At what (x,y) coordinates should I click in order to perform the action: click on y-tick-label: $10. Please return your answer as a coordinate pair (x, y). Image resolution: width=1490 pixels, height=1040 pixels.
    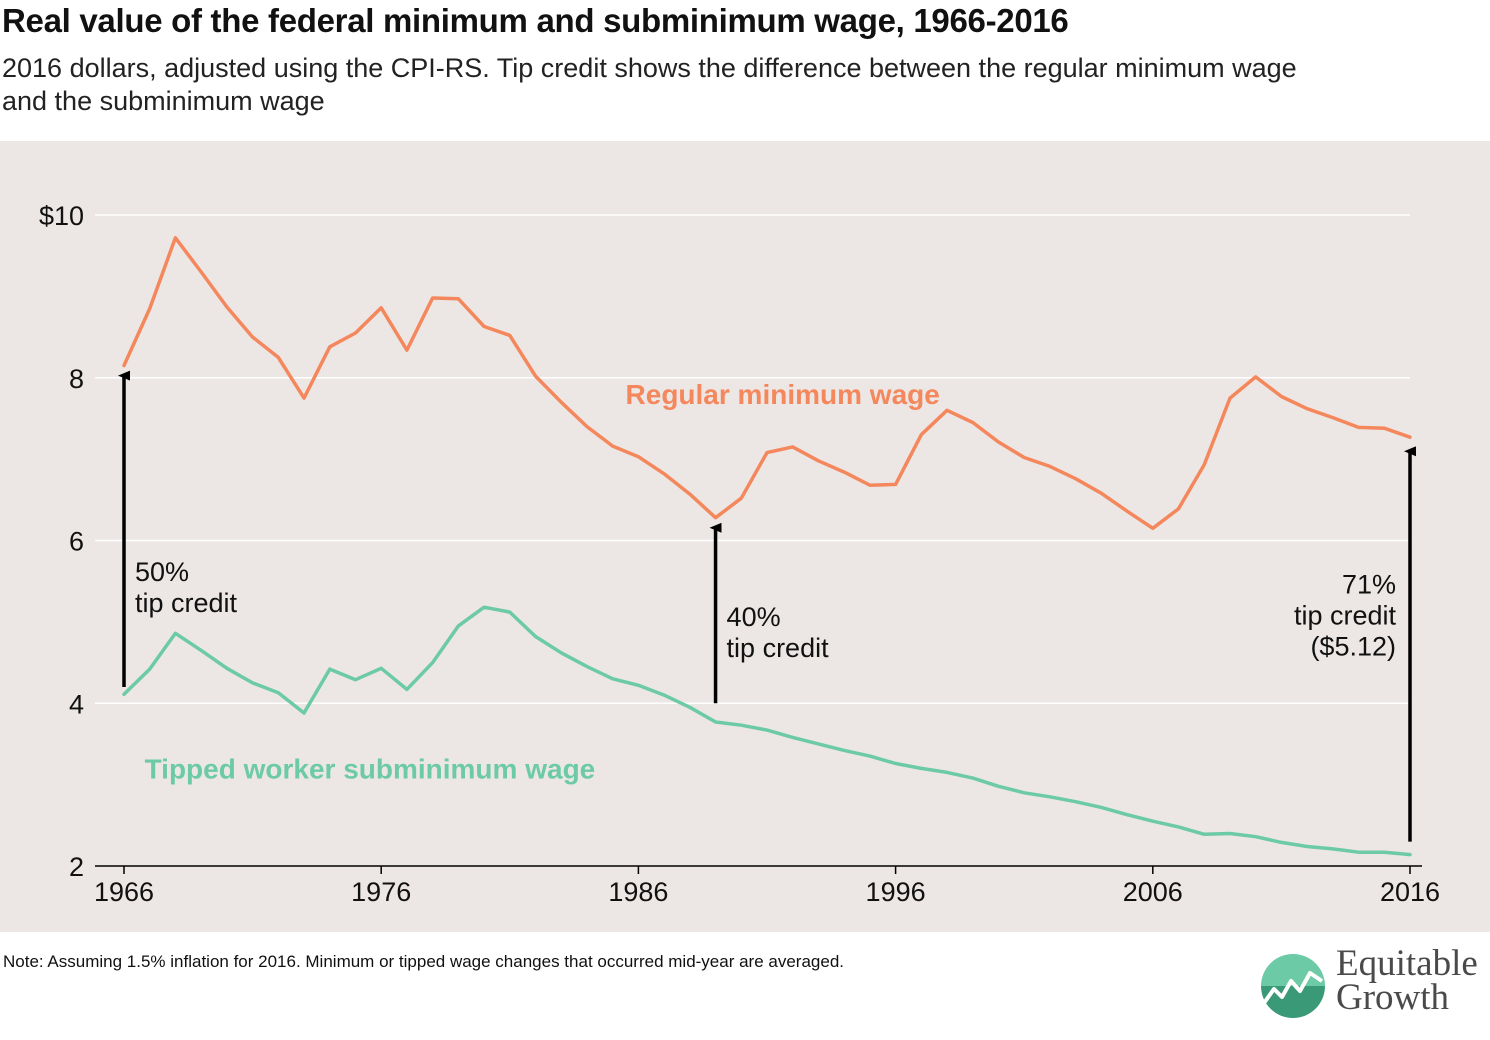
    Looking at the image, I should click on (61, 216).